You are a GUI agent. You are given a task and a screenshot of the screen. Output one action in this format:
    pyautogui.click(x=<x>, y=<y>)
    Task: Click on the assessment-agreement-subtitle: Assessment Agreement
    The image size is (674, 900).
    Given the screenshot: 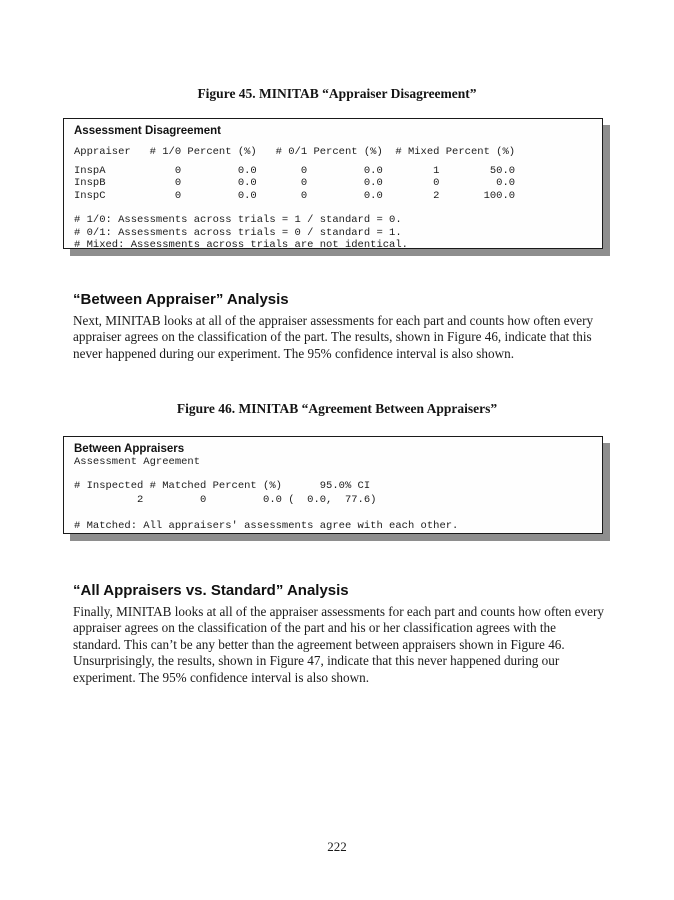 What is the action you would take?
    pyautogui.click(x=137, y=462)
    